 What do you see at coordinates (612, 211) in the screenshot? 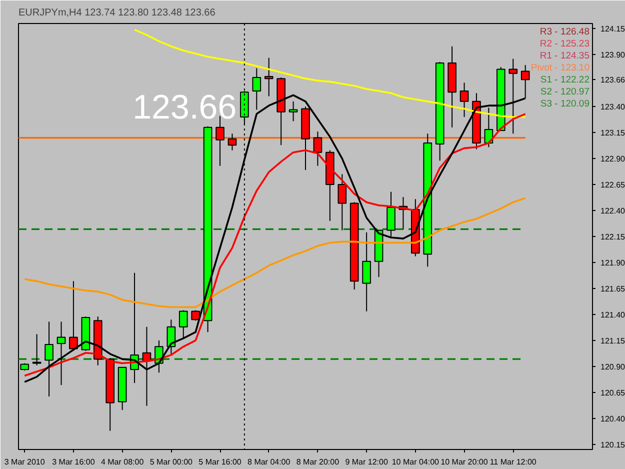
I see `y-tick-label: 122.40` at bounding box center [612, 211].